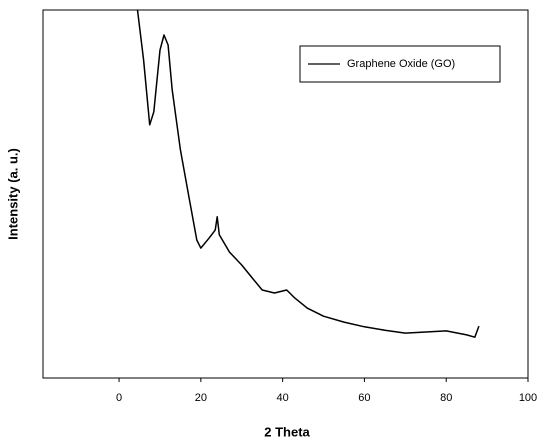  I want to click on y-axis-title: Intensity (a. u.), so click(12, 194).